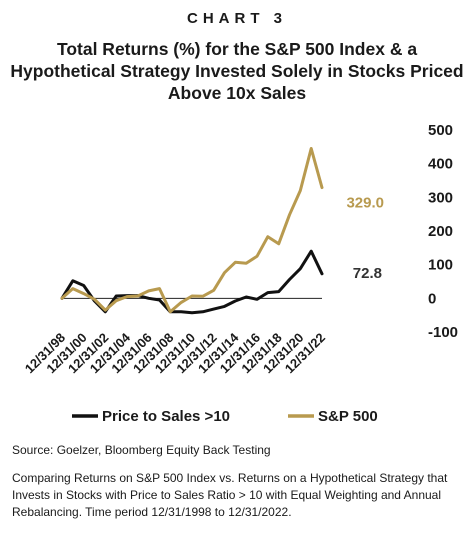 The height and width of the screenshot is (535, 474). Describe the element at coordinates (365, 203) in the screenshot. I see `end-value-label: 329.0` at that location.